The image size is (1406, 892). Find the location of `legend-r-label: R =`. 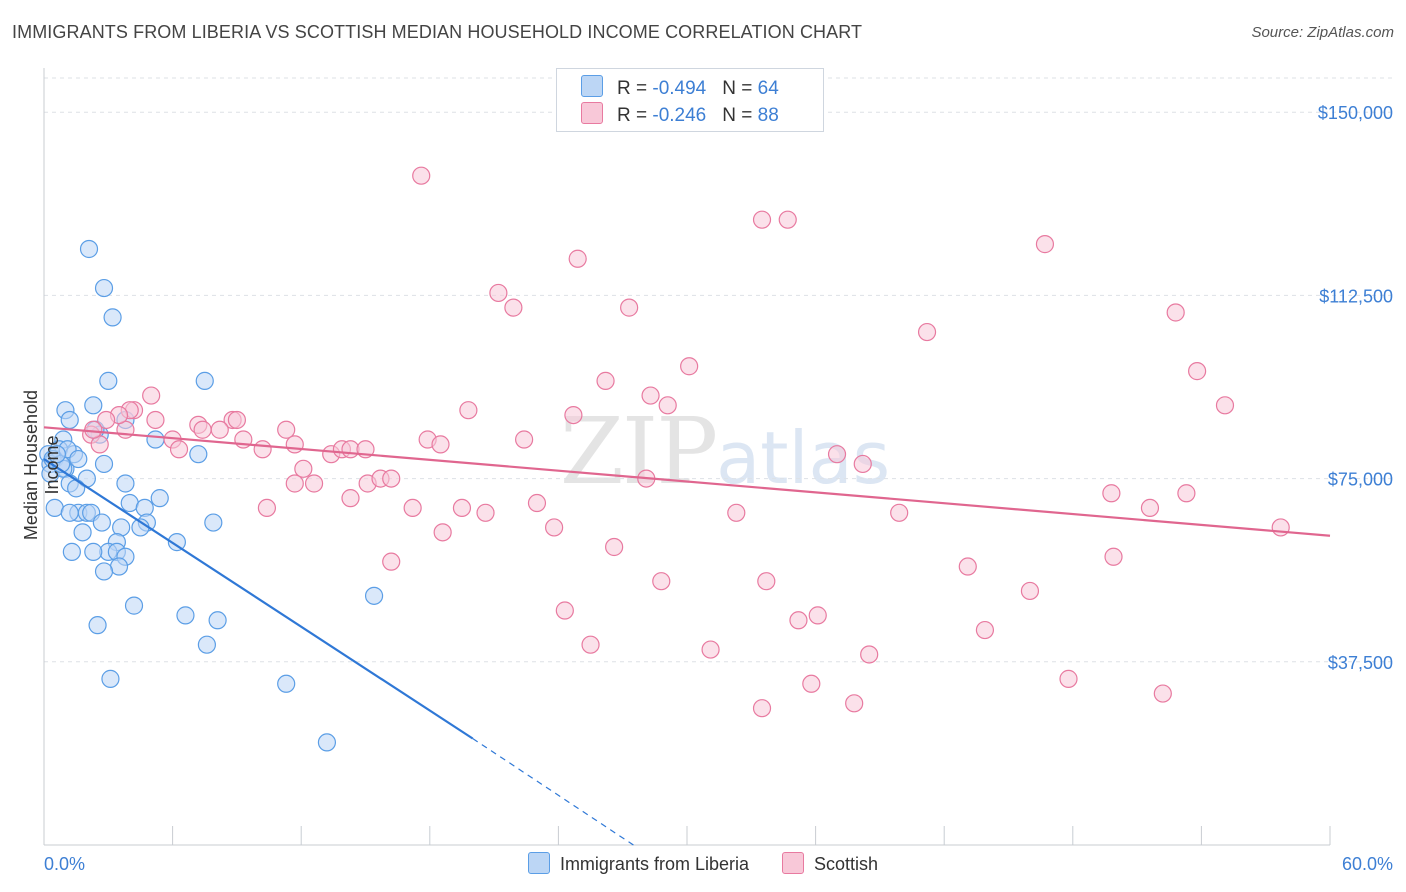

legend-r-label: R = is located at coordinates (635, 115).